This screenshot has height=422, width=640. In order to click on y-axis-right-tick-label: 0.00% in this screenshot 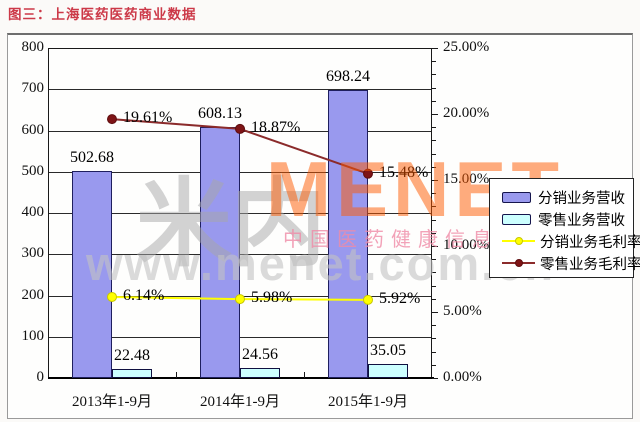, I will do `click(462, 377)`.